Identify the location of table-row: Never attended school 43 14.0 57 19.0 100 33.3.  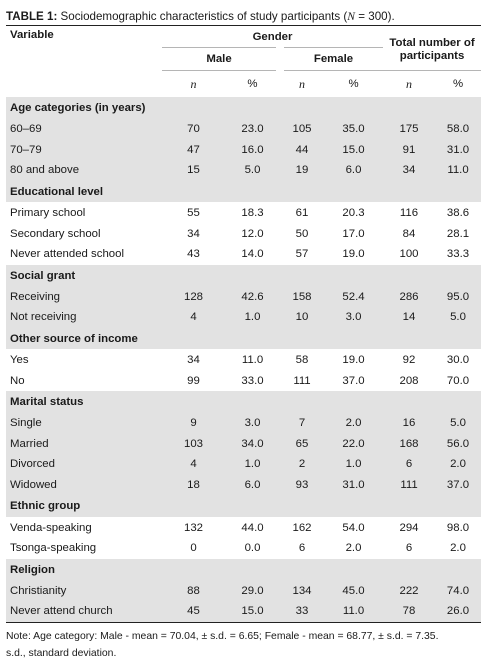
(243, 254).